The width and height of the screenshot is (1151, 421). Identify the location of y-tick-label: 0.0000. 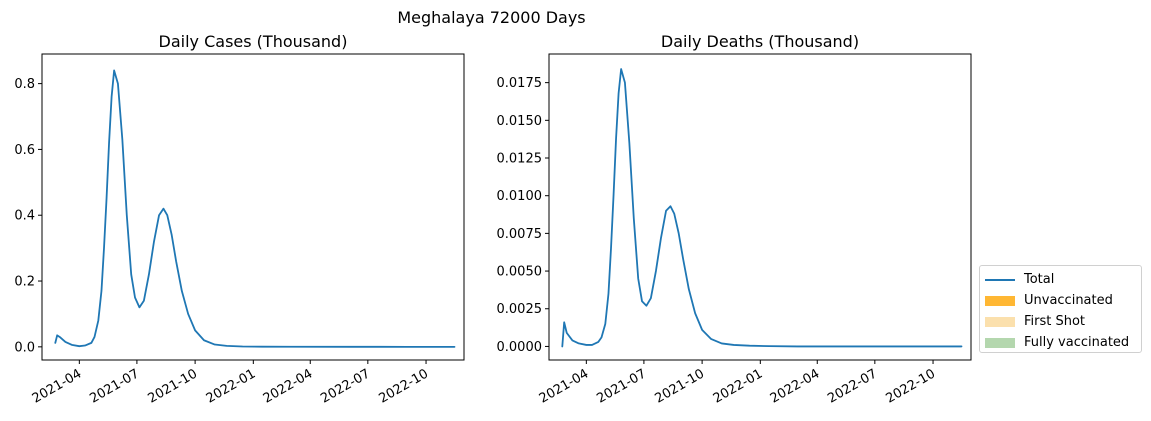
(520, 347).